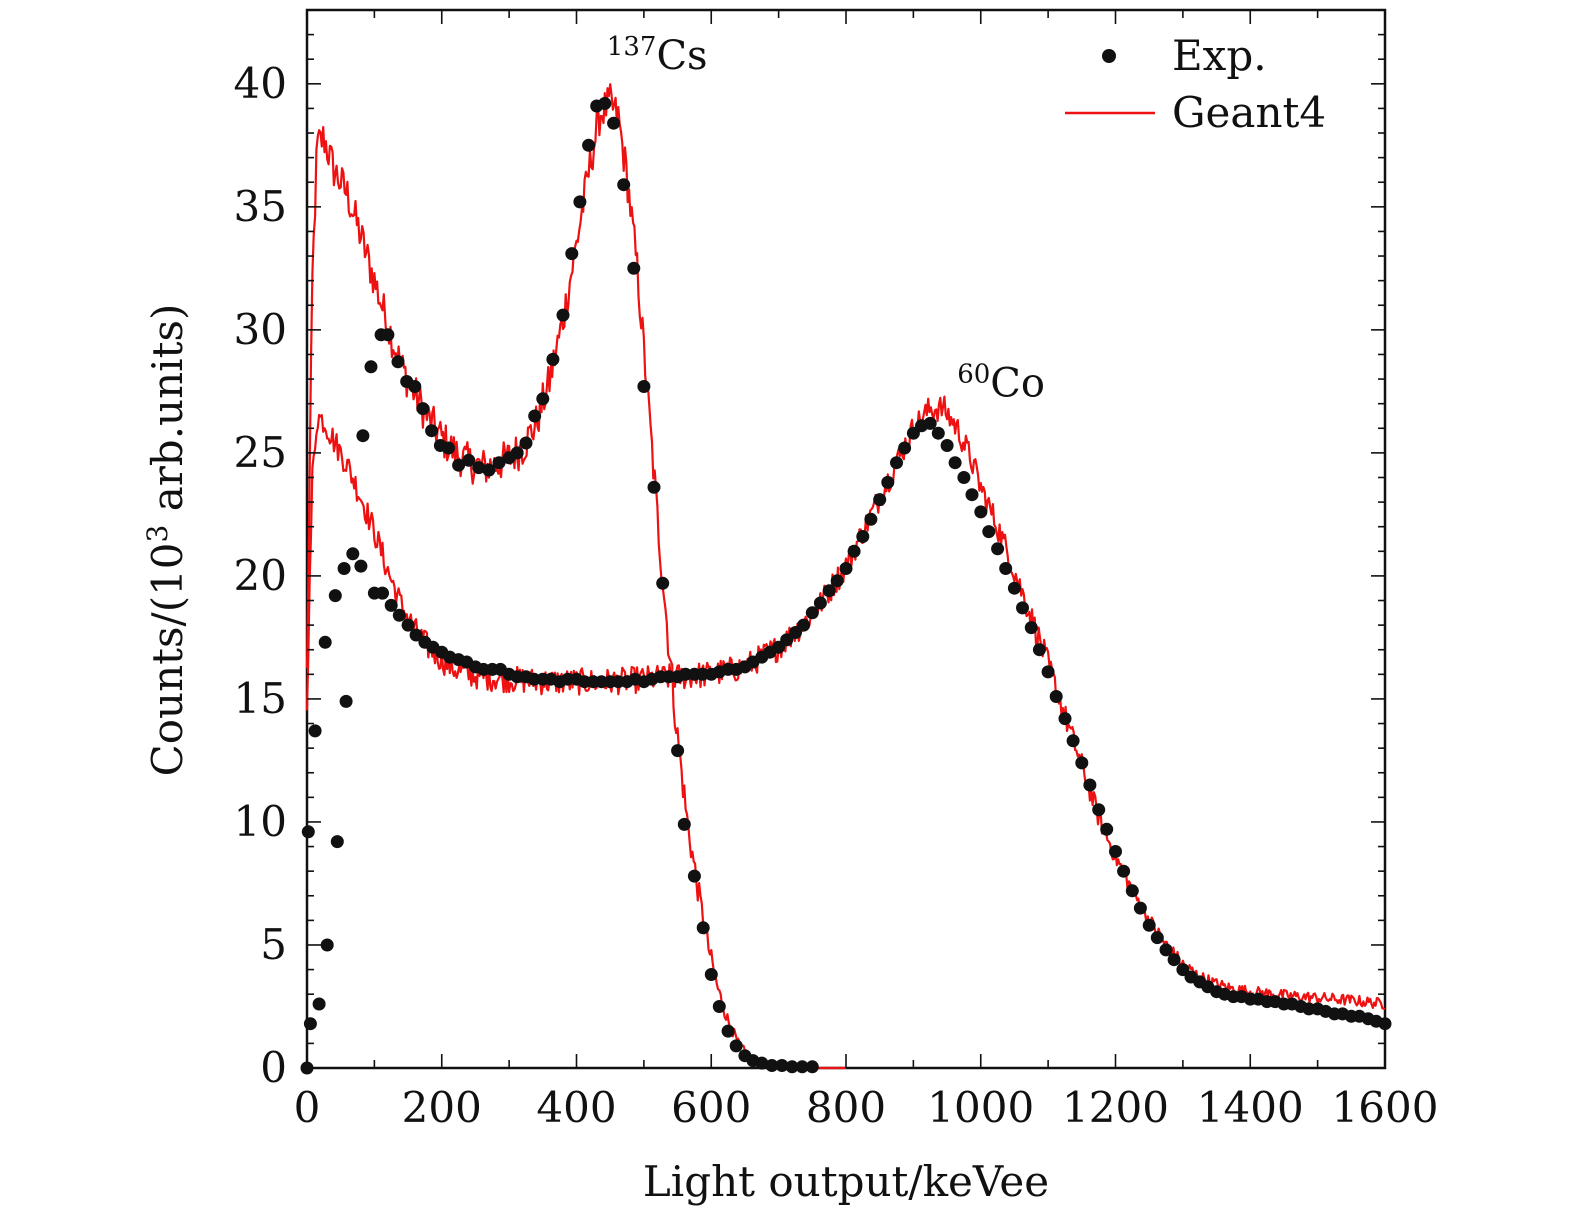 This screenshot has height=1220, width=1575. I want to click on legend-exp-marker, so click(1109, 56).